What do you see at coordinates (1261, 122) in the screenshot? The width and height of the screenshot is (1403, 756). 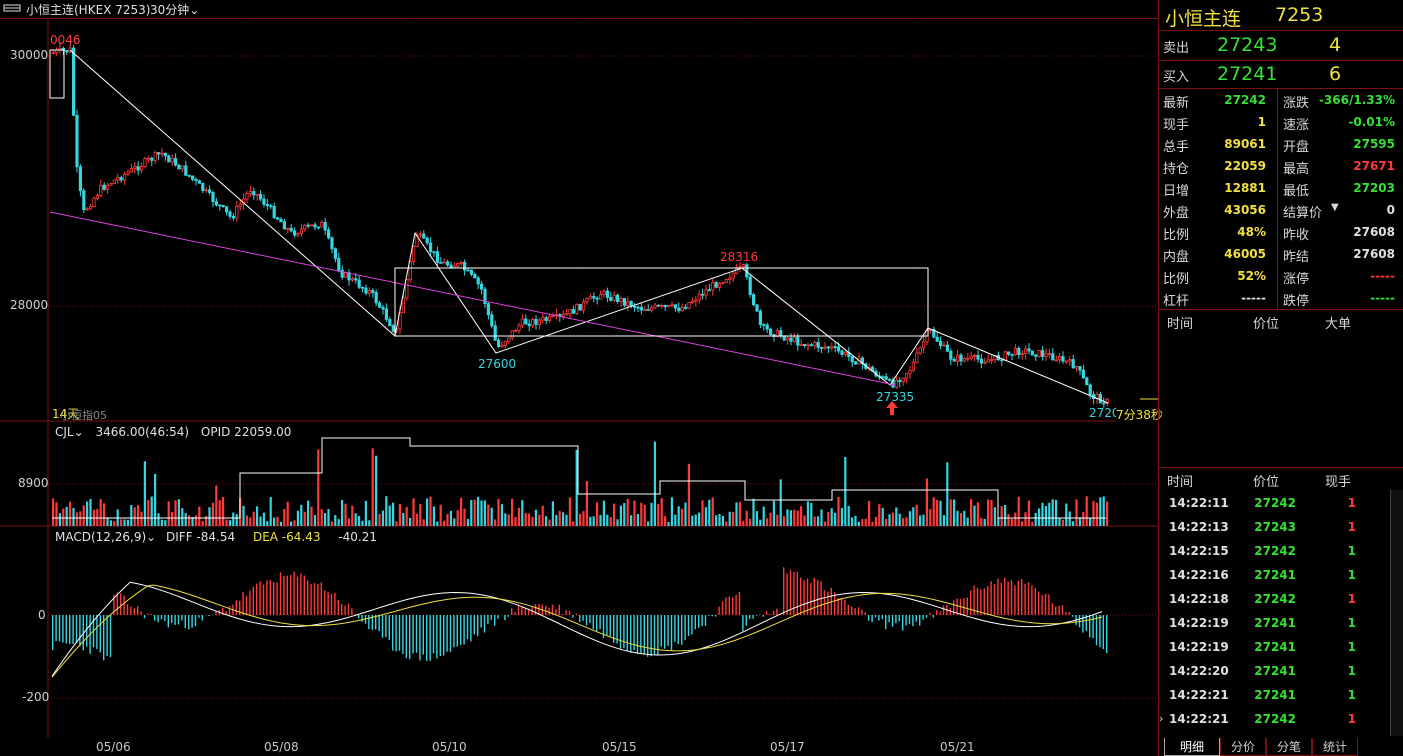 I see `quote-value: 1` at bounding box center [1261, 122].